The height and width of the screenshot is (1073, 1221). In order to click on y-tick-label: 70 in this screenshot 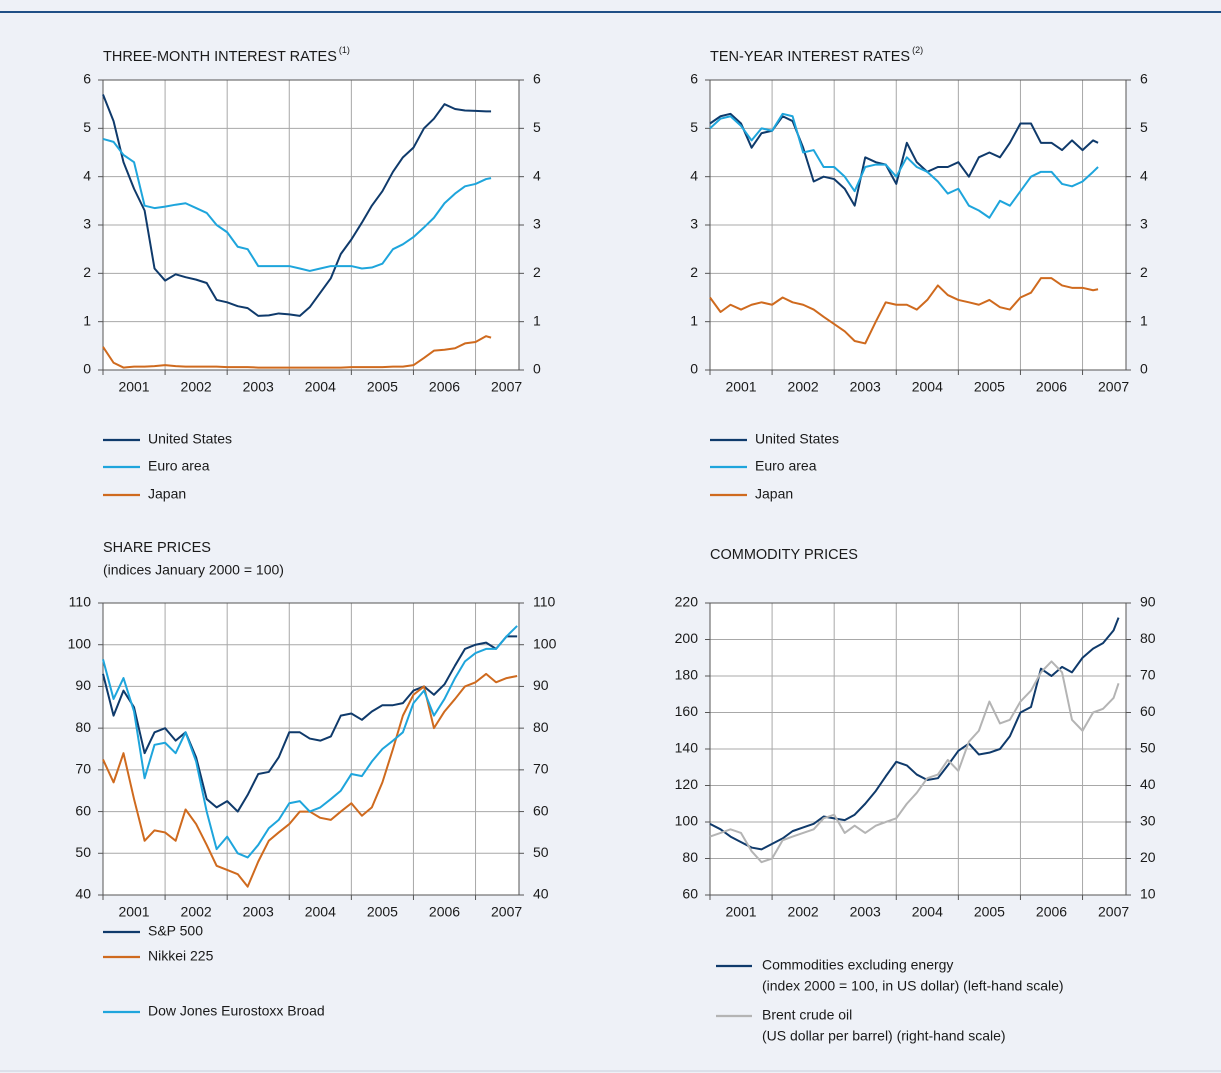, I will do `click(83, 769)`.